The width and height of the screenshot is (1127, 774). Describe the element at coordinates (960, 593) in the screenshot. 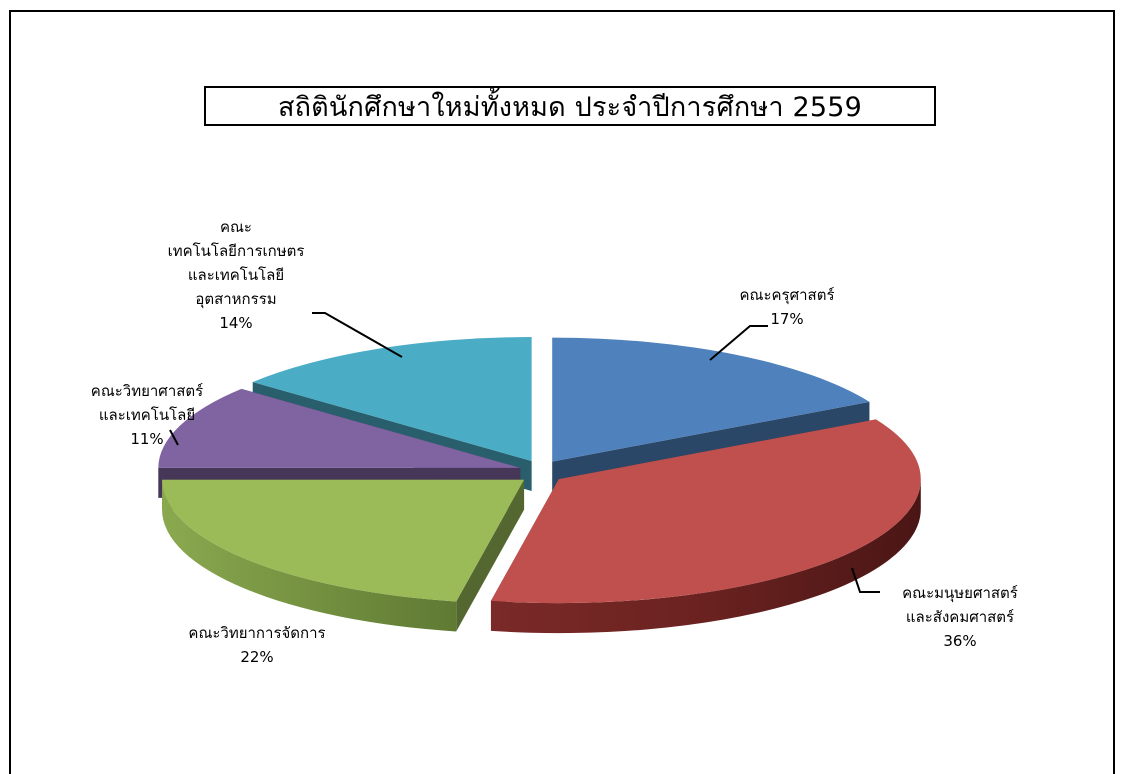

I see `slice-name: คณะมนุษยศาสตร์` at that location.